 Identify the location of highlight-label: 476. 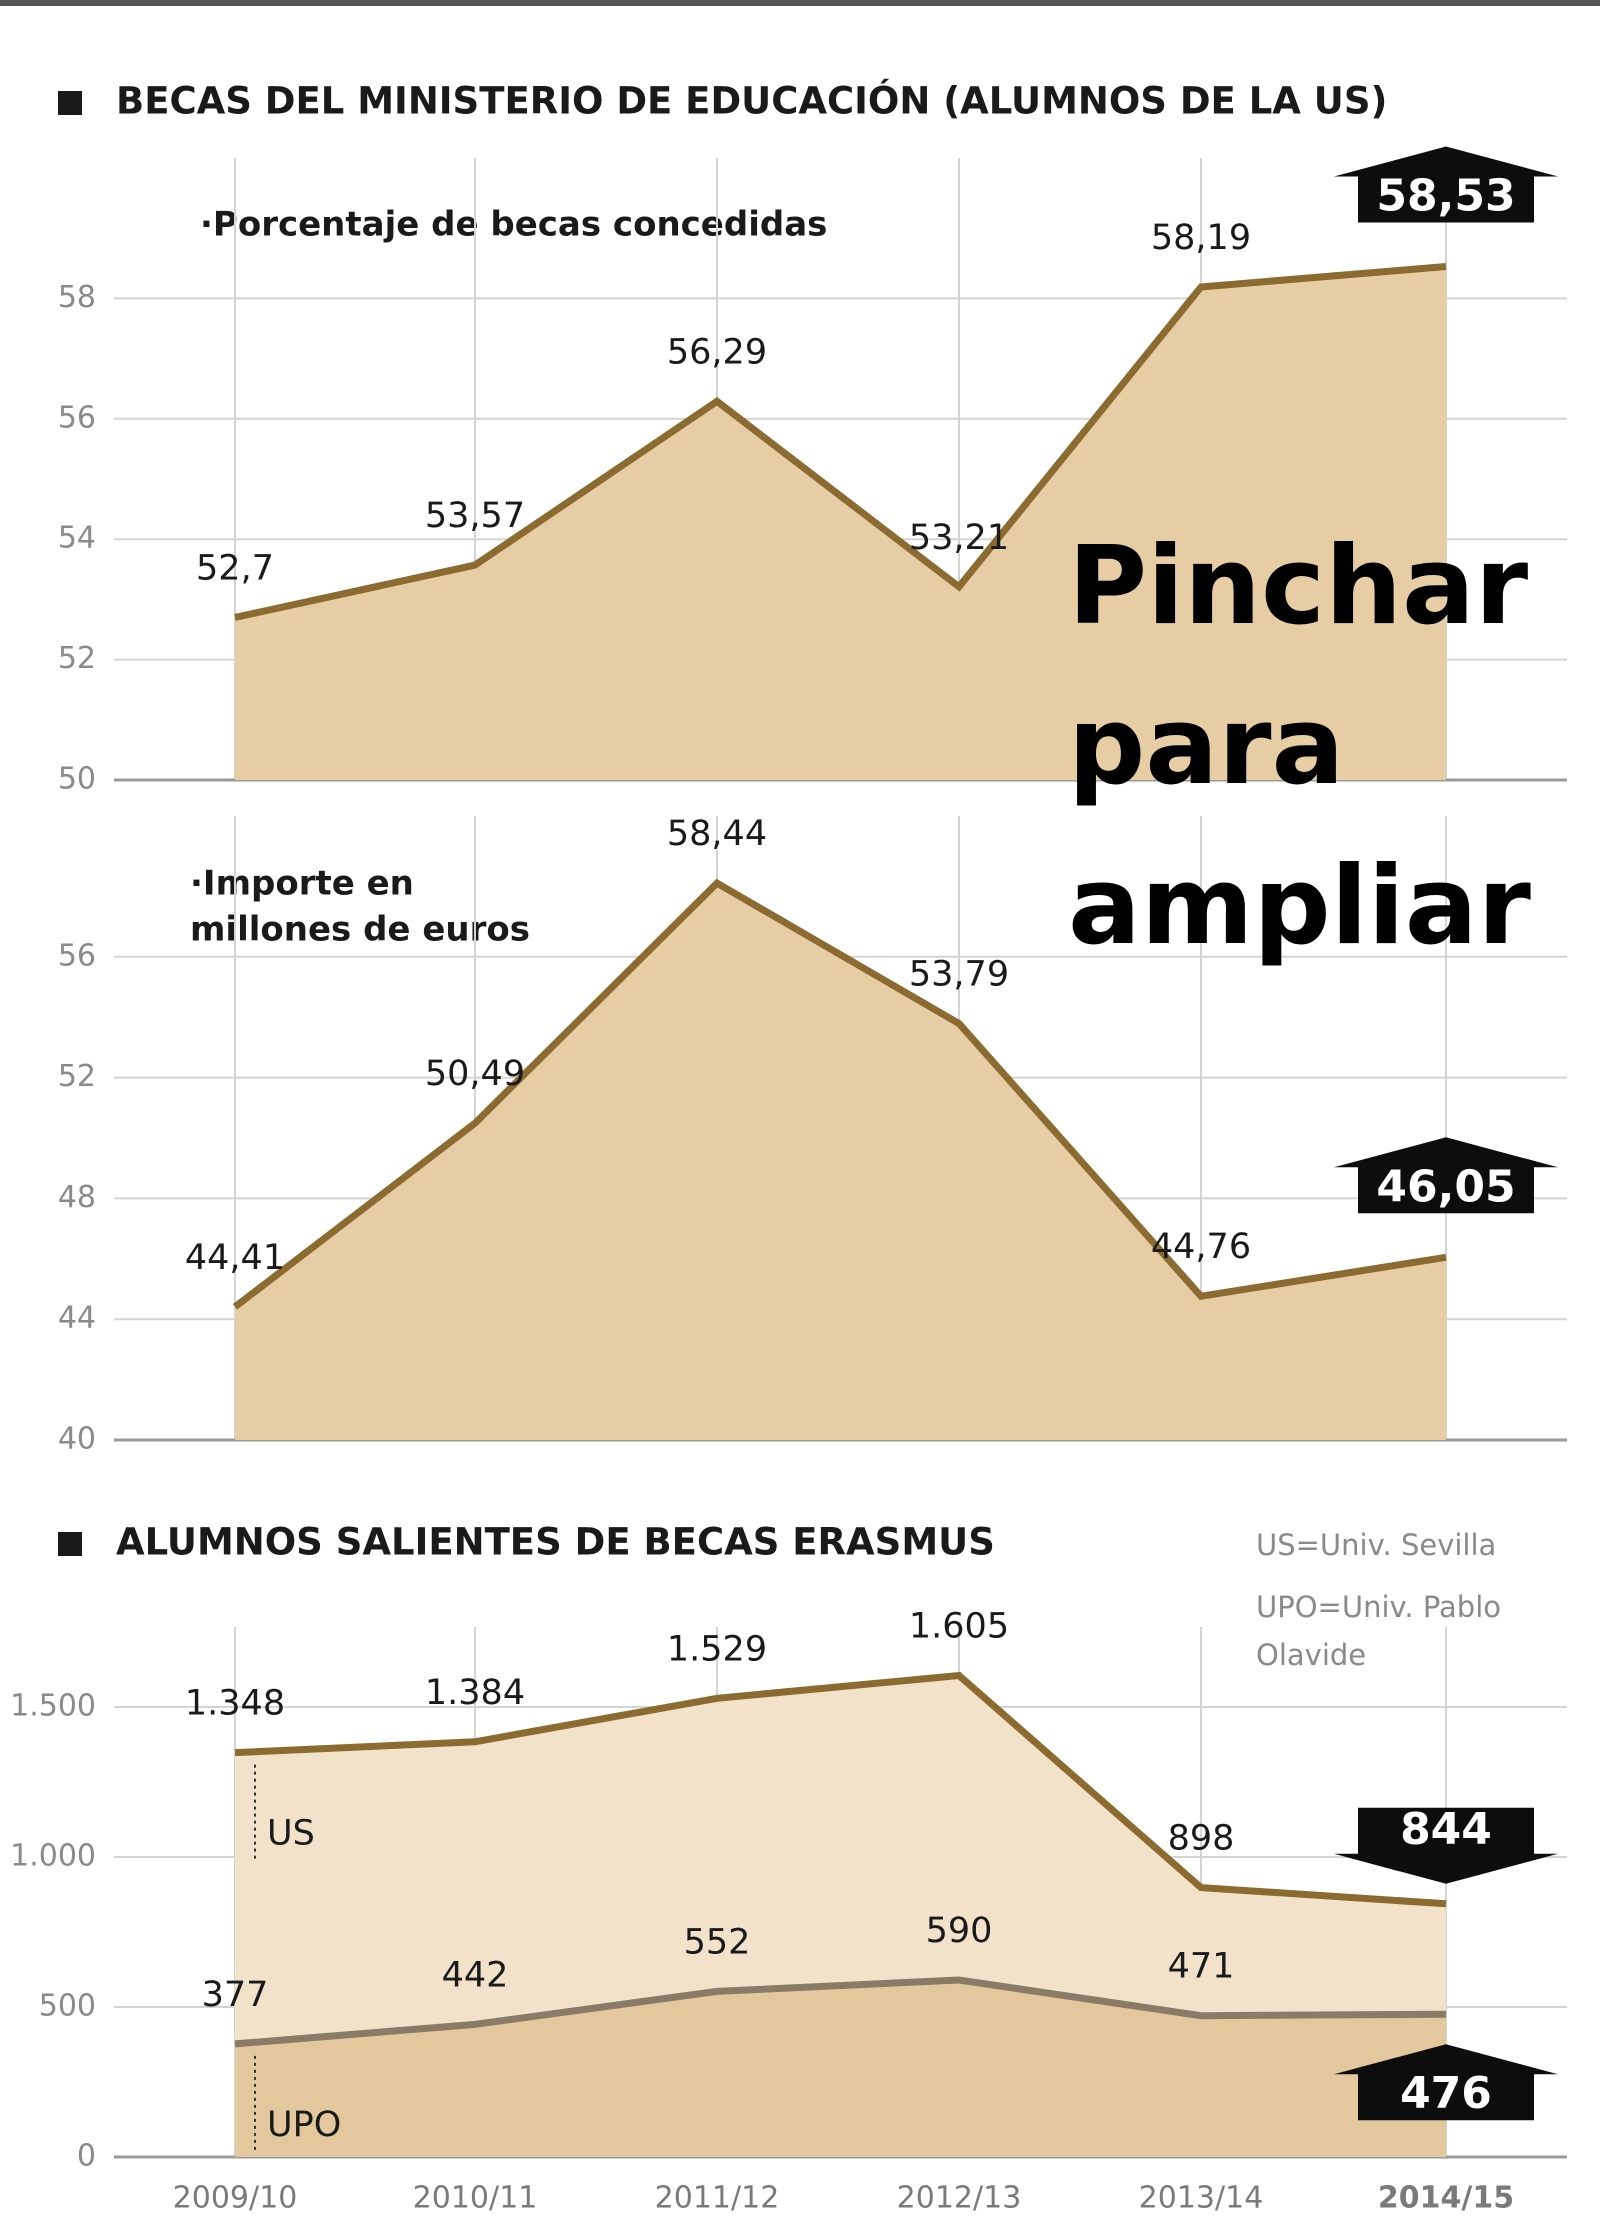
(1446, 2093).